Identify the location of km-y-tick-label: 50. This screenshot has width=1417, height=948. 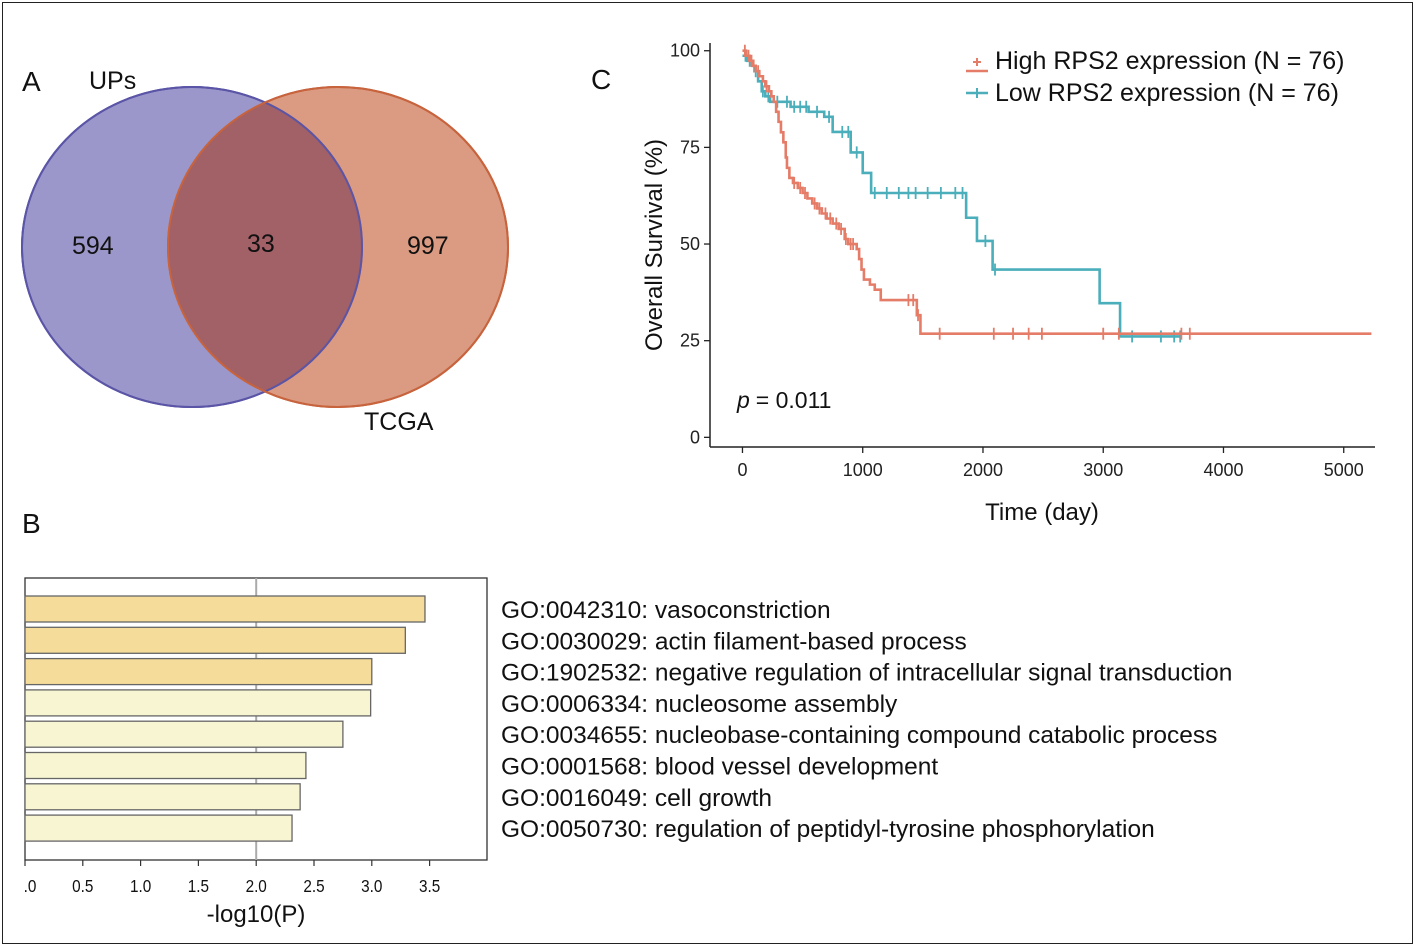
(690, 244).